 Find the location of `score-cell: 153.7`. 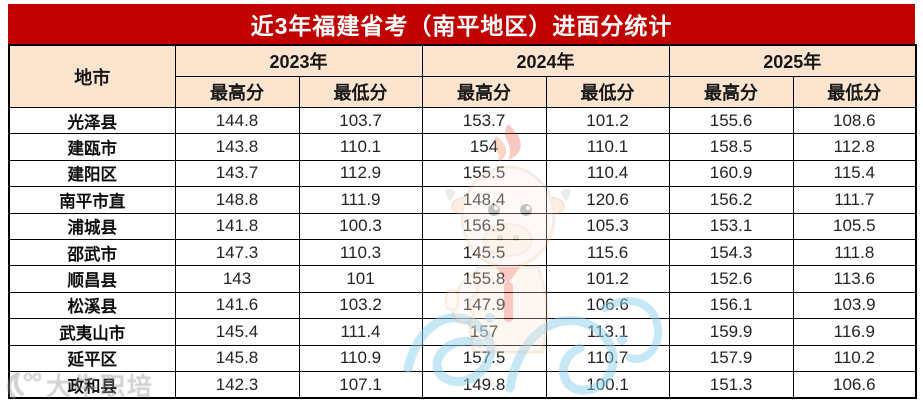

score-cell: 153.7 is located at coordinates (484, 120).